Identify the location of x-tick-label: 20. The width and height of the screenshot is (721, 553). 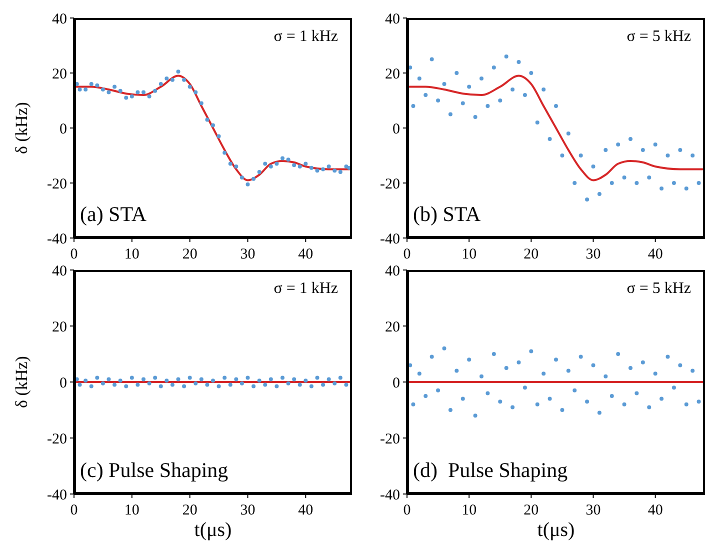
(531, 510).